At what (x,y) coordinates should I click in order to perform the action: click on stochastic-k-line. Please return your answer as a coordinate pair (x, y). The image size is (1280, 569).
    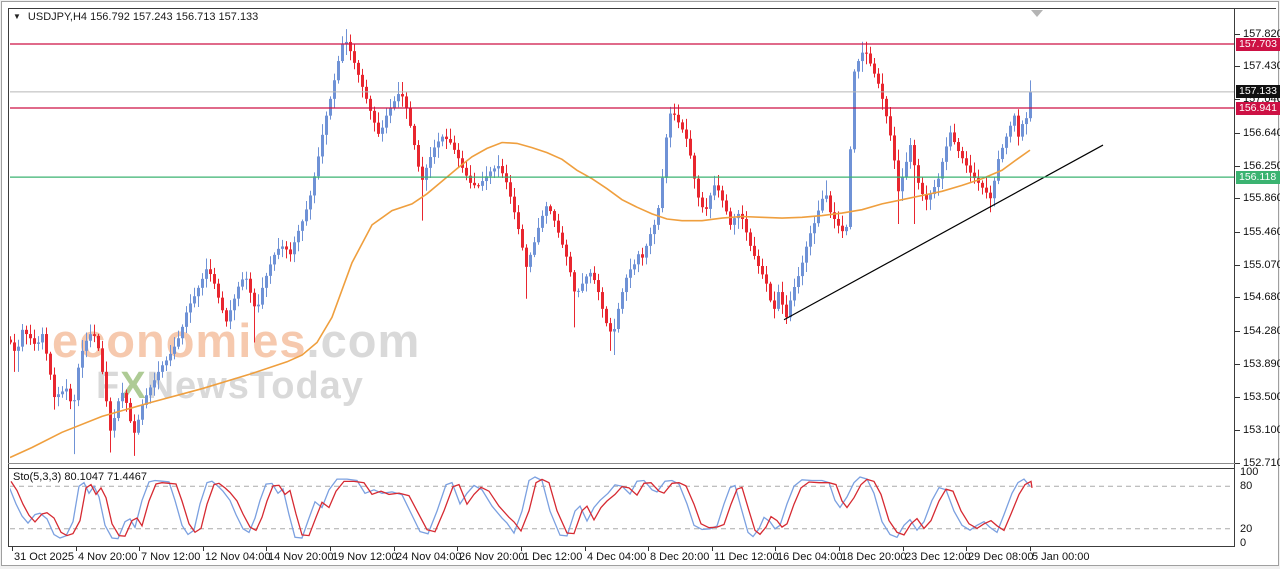
    Looking at the image, I should click on (520, 508).